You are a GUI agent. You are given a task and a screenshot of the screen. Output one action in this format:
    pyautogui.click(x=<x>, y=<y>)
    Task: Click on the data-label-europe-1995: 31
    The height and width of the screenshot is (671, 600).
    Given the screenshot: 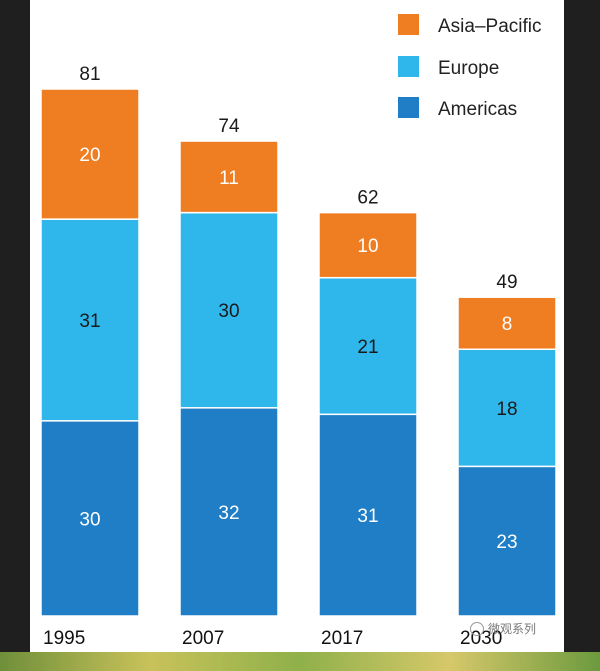 What is the action you would take?
    pyautogui.click(x=89, y=321)
    